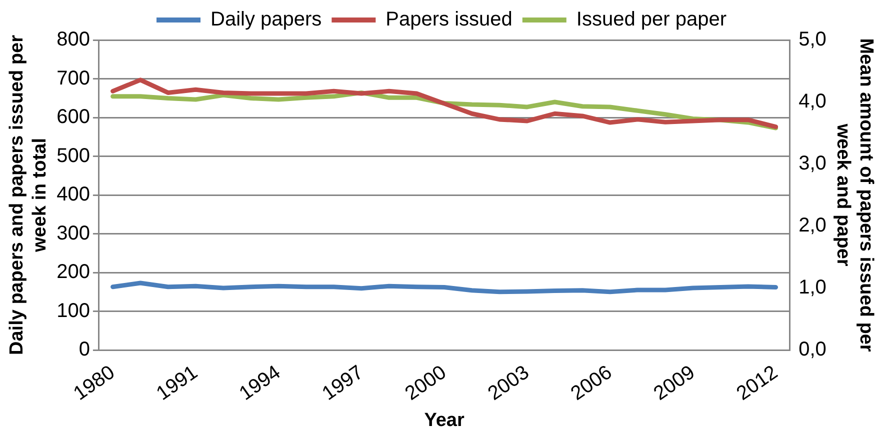 This screenshot has width=885, height=434. I want to click on x-tick-label: 1991, so click(177, 383).